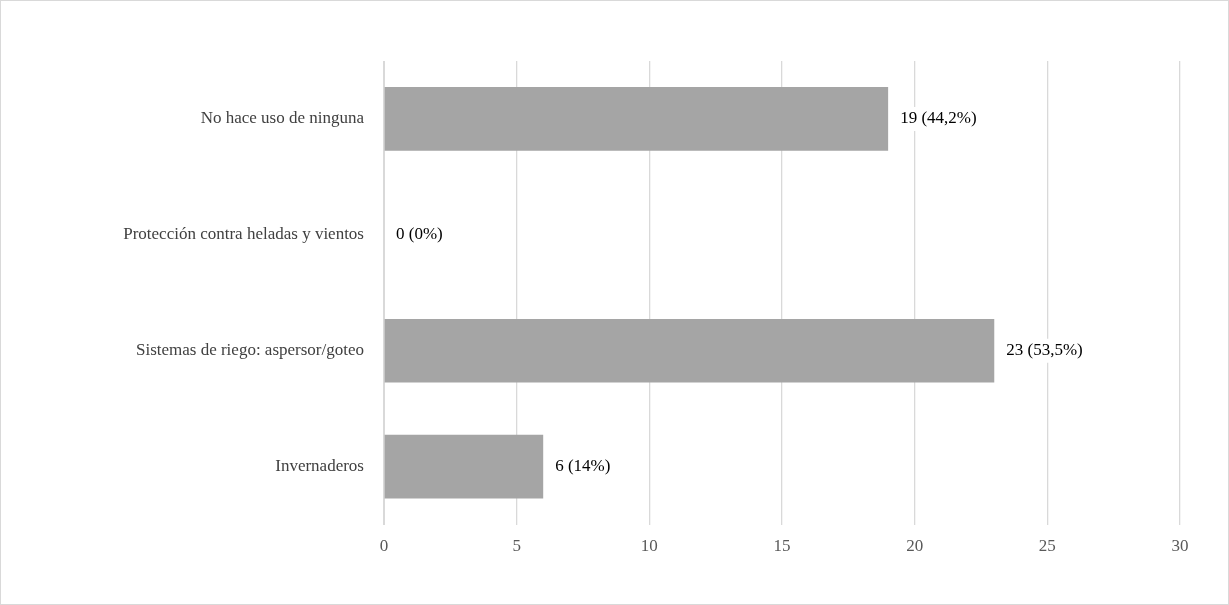  Describe the element at coordinates (319, 466) in the screenshot. I see `y-tick-label: Invernaderos` at that location.